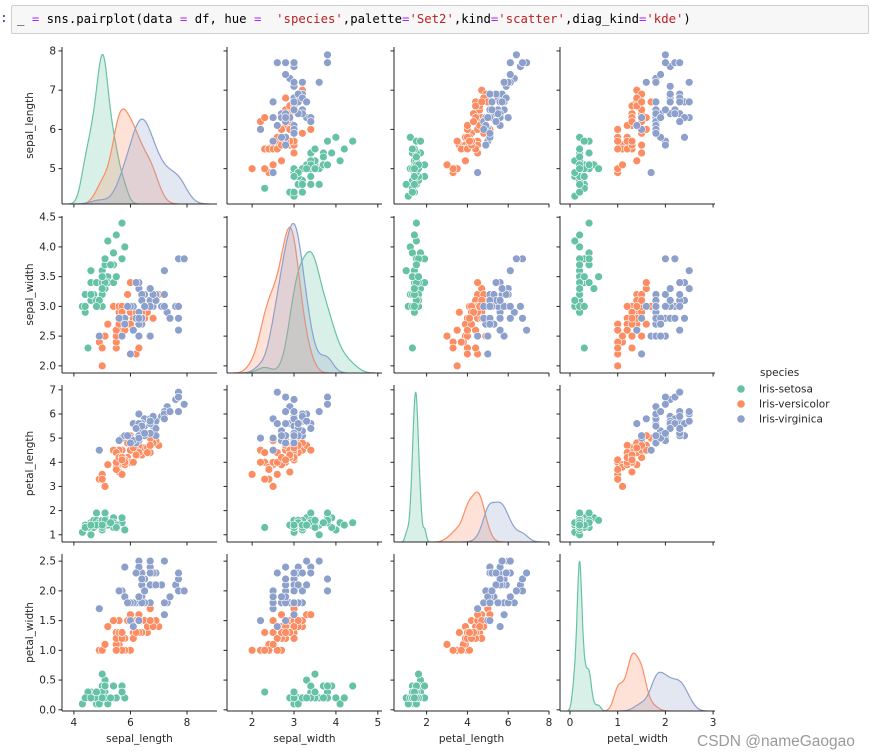 This screenshot has height=755, width=880. I want to click on x-tick-label: 2, so click(665, 723).